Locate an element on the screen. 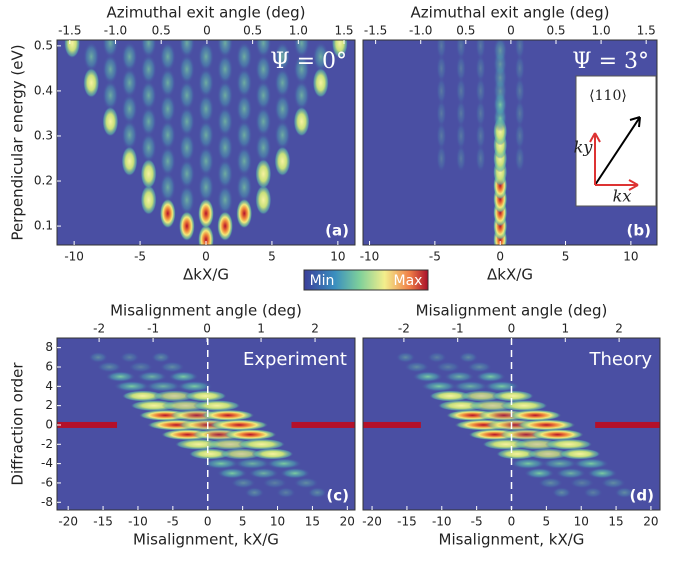 This screenshot has width=682, height=586. y-tick-label: -8 is located at coordinates (47, 502).